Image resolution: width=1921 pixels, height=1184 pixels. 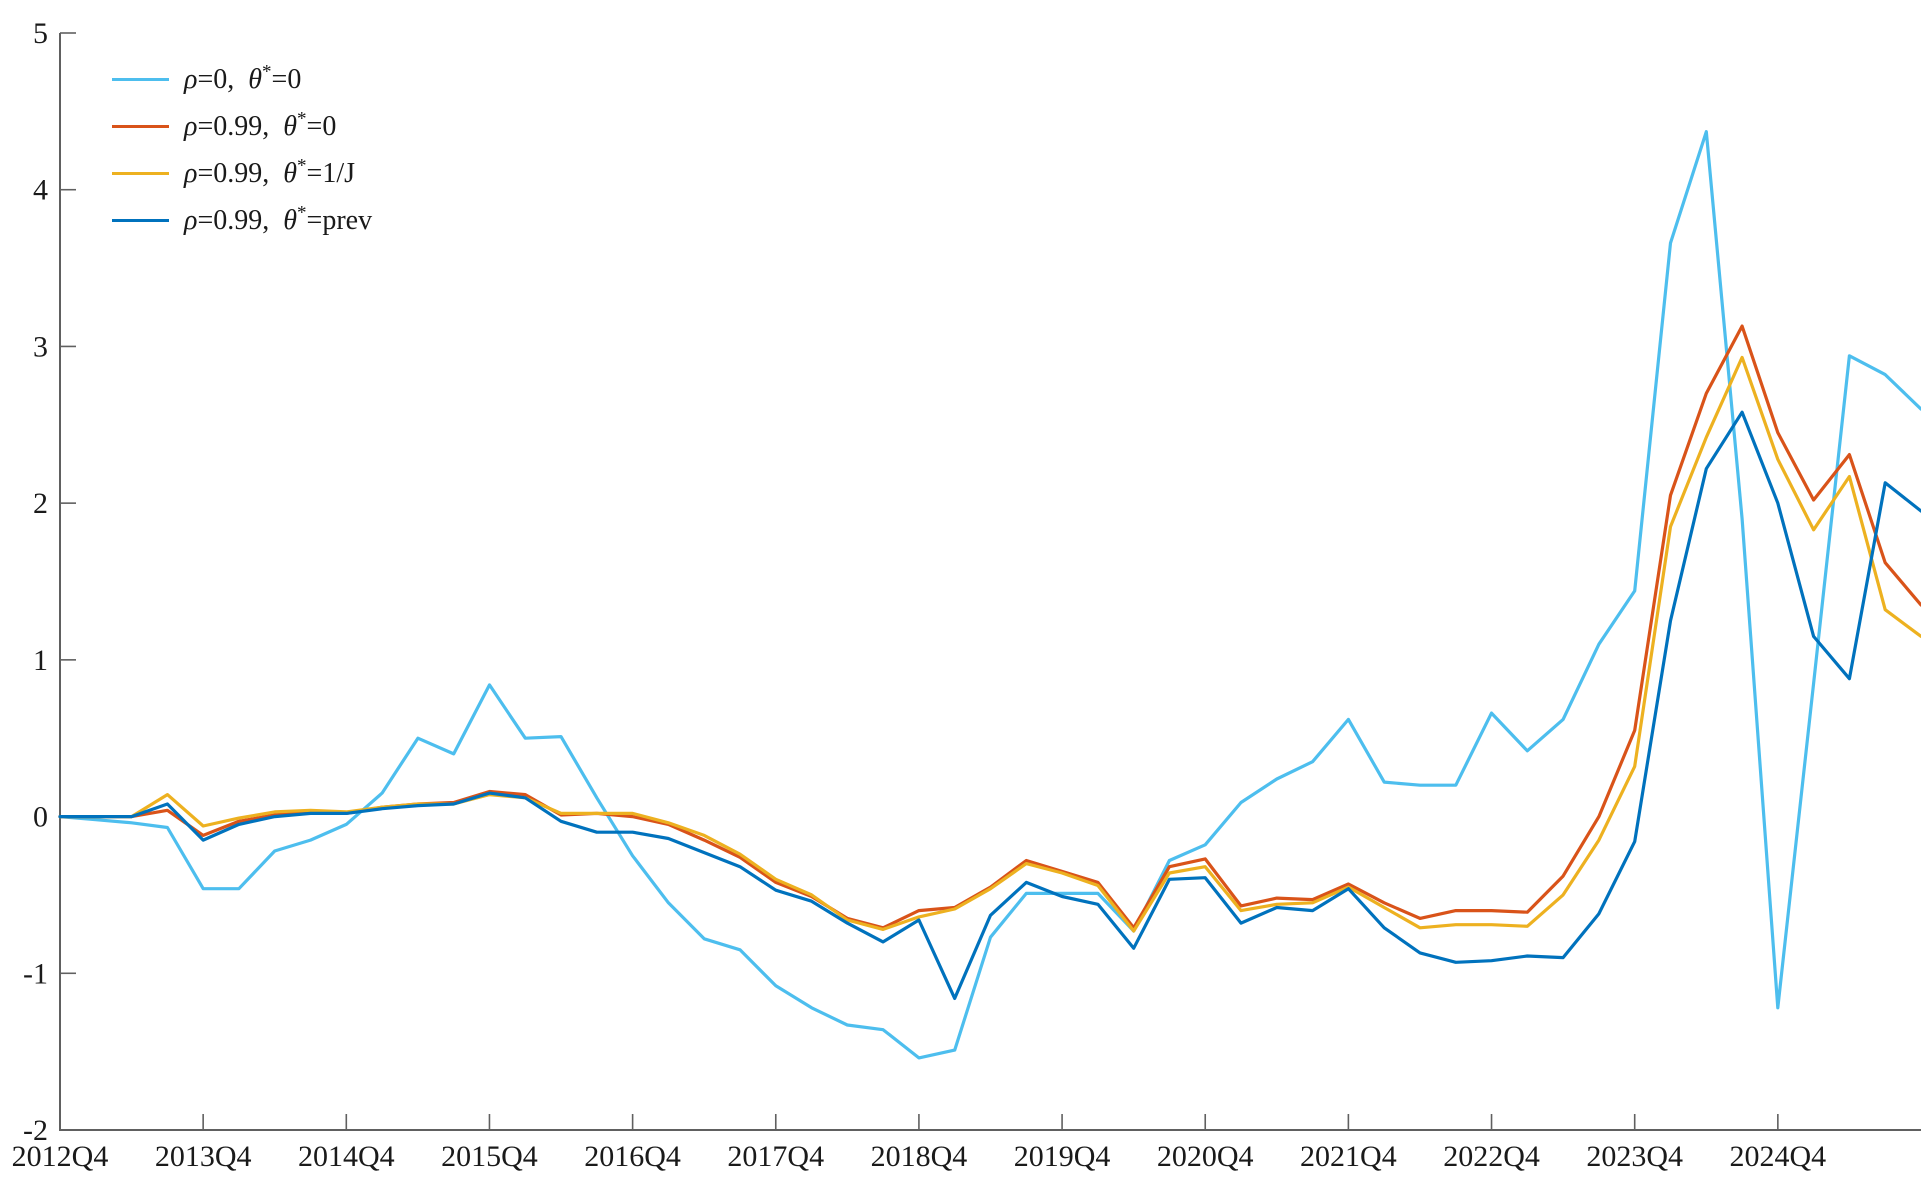 I want to click on x-tick-label: 2023Q4, so click(x=1634, y=1156).